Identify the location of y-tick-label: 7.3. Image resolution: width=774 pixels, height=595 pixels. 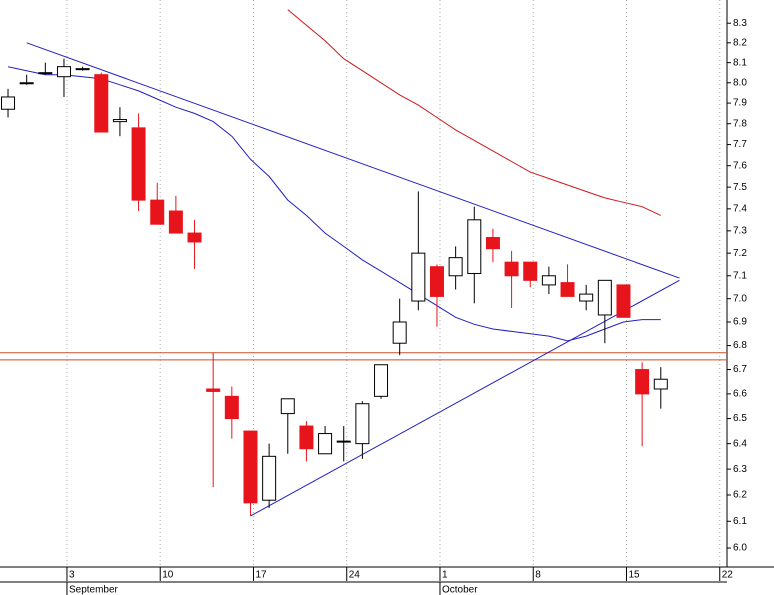
(740, 230).